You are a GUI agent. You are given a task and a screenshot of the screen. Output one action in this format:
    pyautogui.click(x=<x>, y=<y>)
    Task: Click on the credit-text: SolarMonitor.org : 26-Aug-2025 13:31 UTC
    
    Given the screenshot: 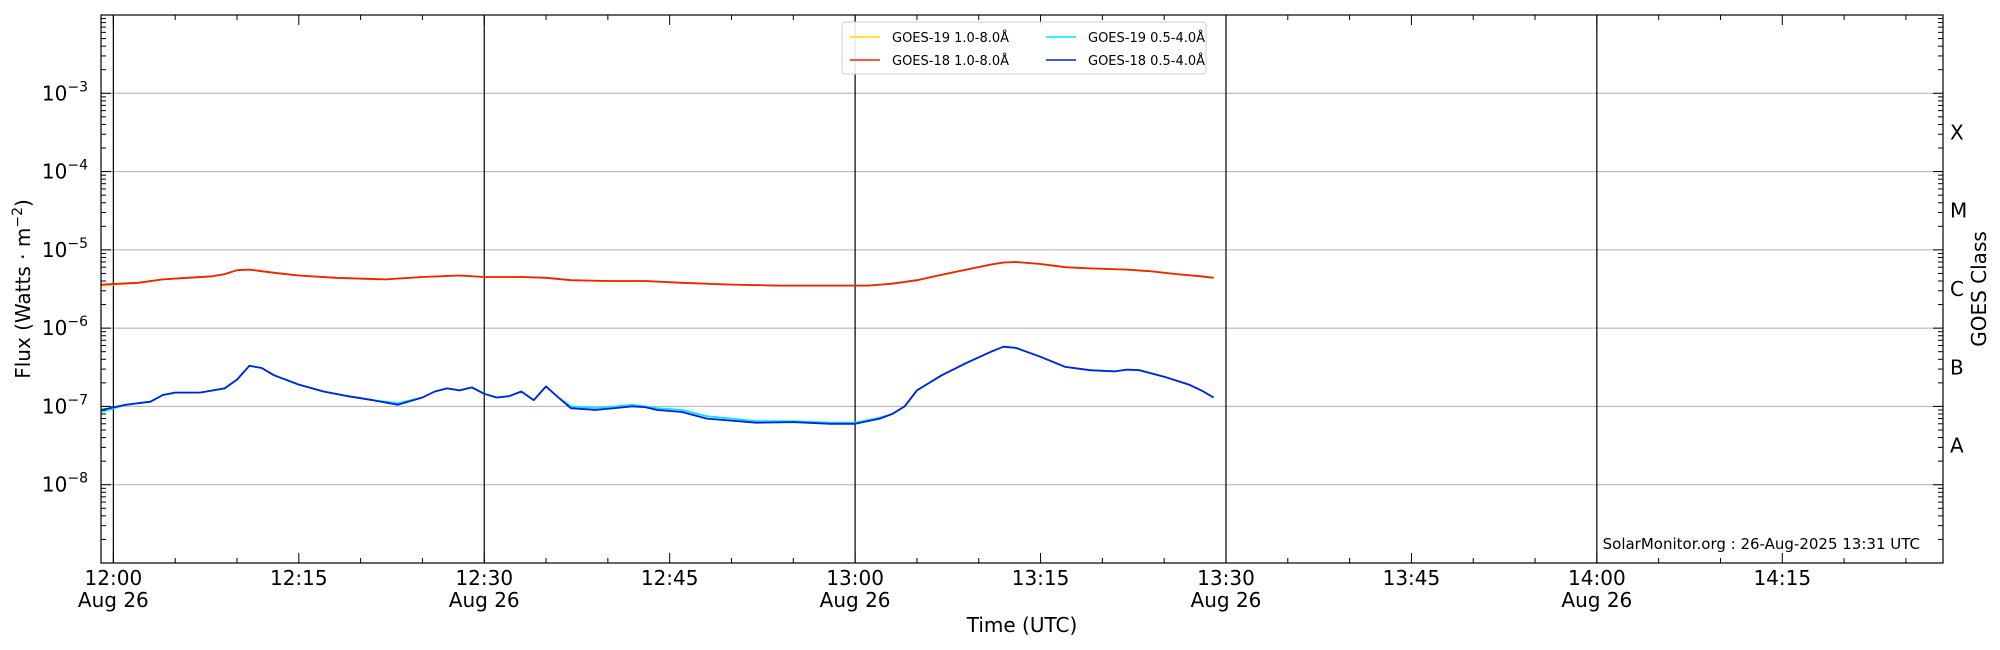 What is the action you would take?
    pyautogui.click(x=1761, y=544)
    